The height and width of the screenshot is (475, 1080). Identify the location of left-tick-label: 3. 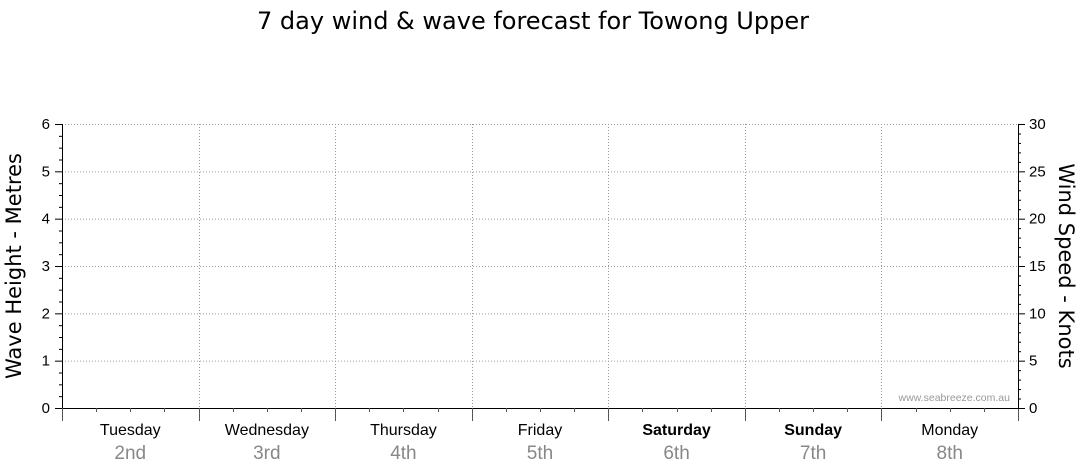
(46, 266).